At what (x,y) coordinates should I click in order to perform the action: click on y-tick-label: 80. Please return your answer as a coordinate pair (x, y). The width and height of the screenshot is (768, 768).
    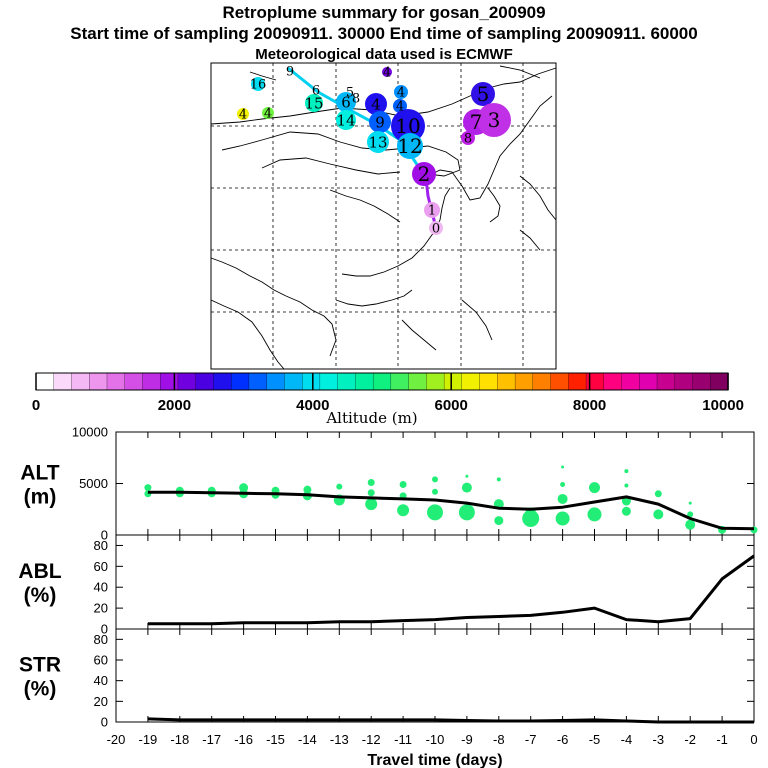
    Looking at the image, I should click on (101, 639).